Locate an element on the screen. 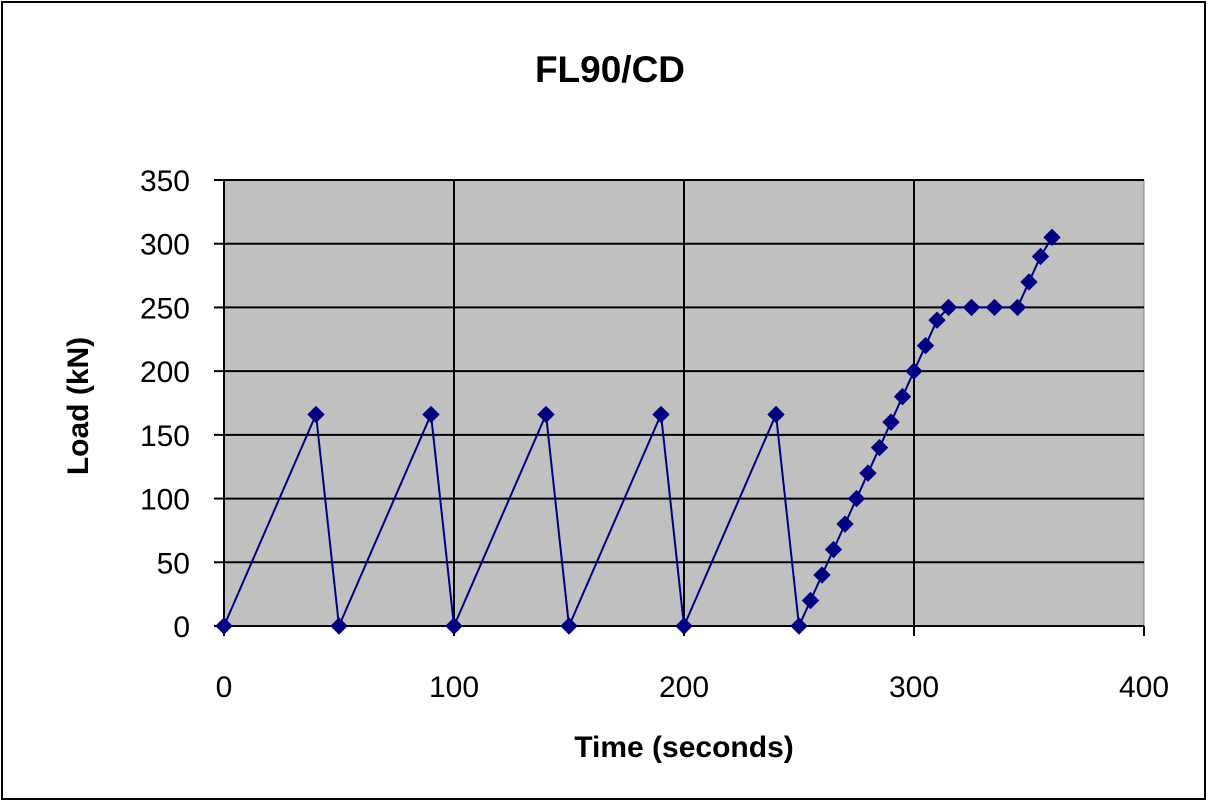 This screenshot has height=803, width=1209. y-tick-label: 200 is located at coordinates (165, 372).